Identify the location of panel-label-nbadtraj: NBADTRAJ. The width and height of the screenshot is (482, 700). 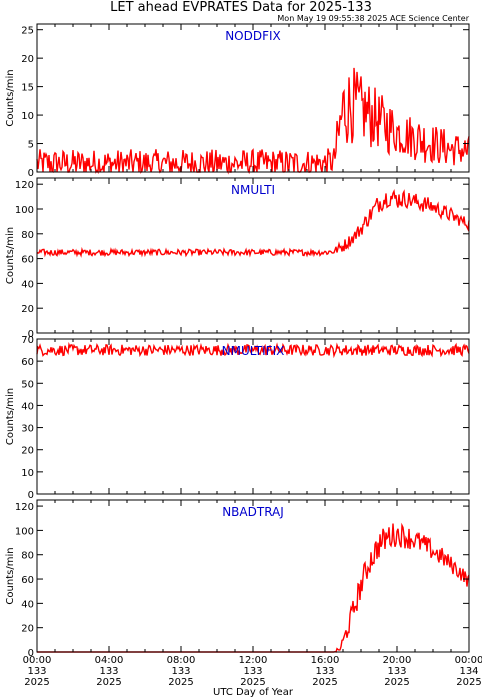
(253, 512).